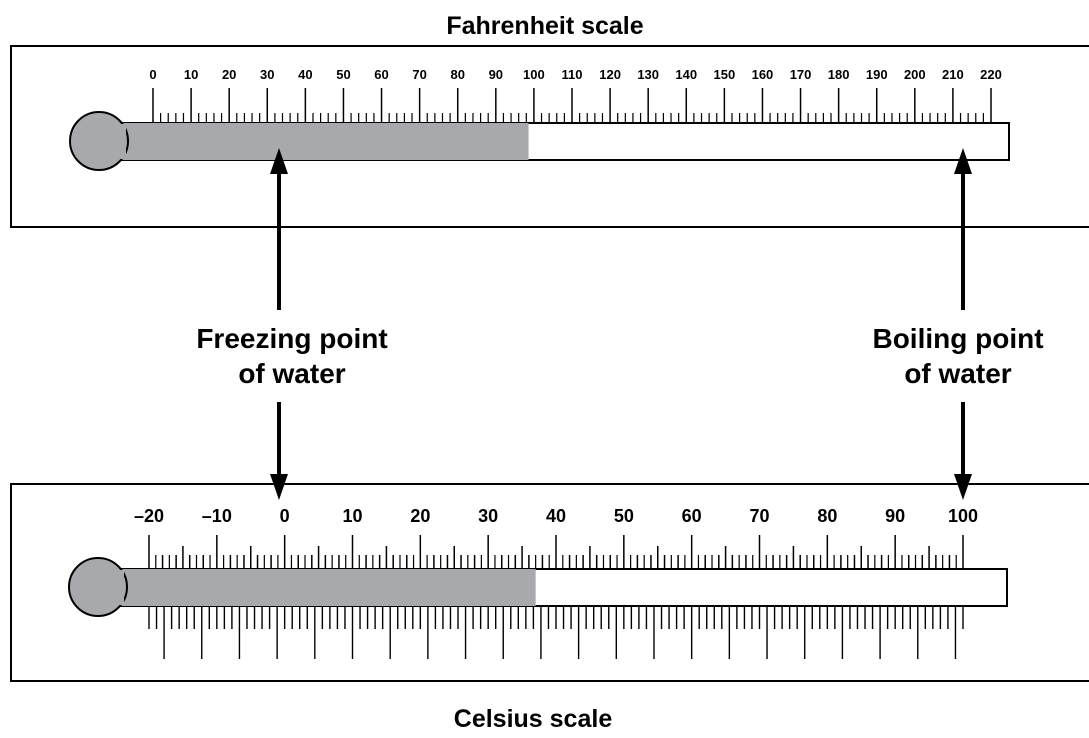 This screenshot has height=738, width=1089. I want to click on fahrenheit-tick-label: 190, so click(877, 74).